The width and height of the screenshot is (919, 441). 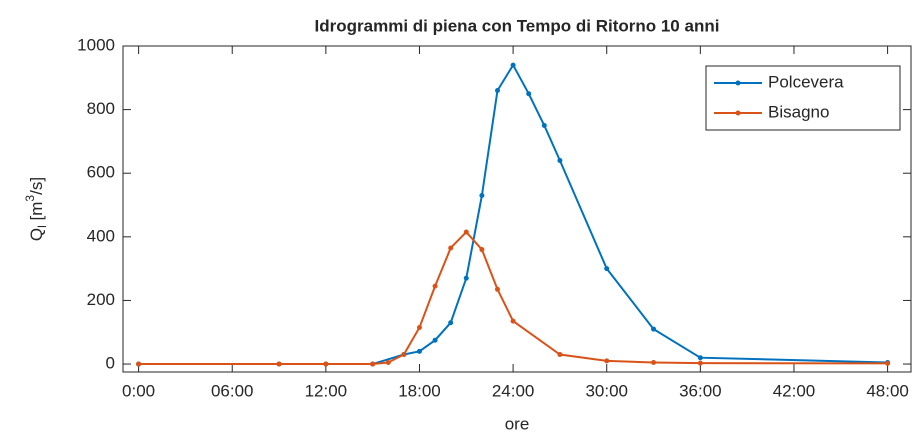 What do you see at coordinates (232, 390) in the screenshot?
I see `x-tick-label: 06:00` at bounding box center [232, 390].